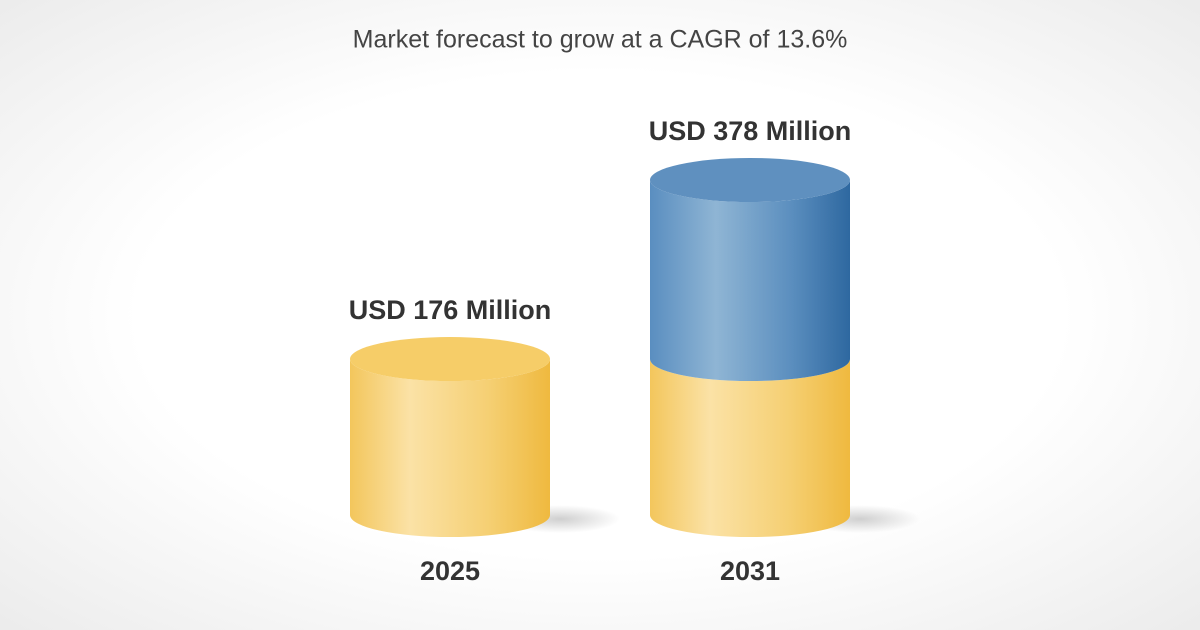  I want to click on x-tick-label: 2025, so click(450, 571).